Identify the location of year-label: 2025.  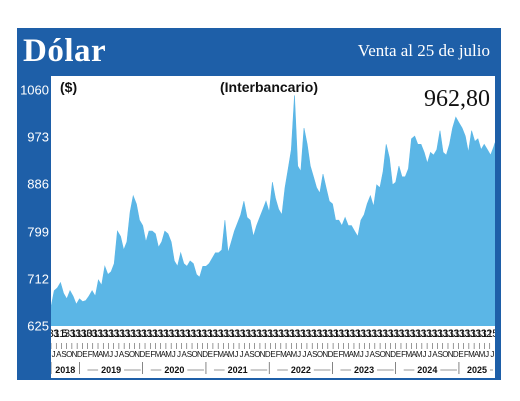
(477, 370).